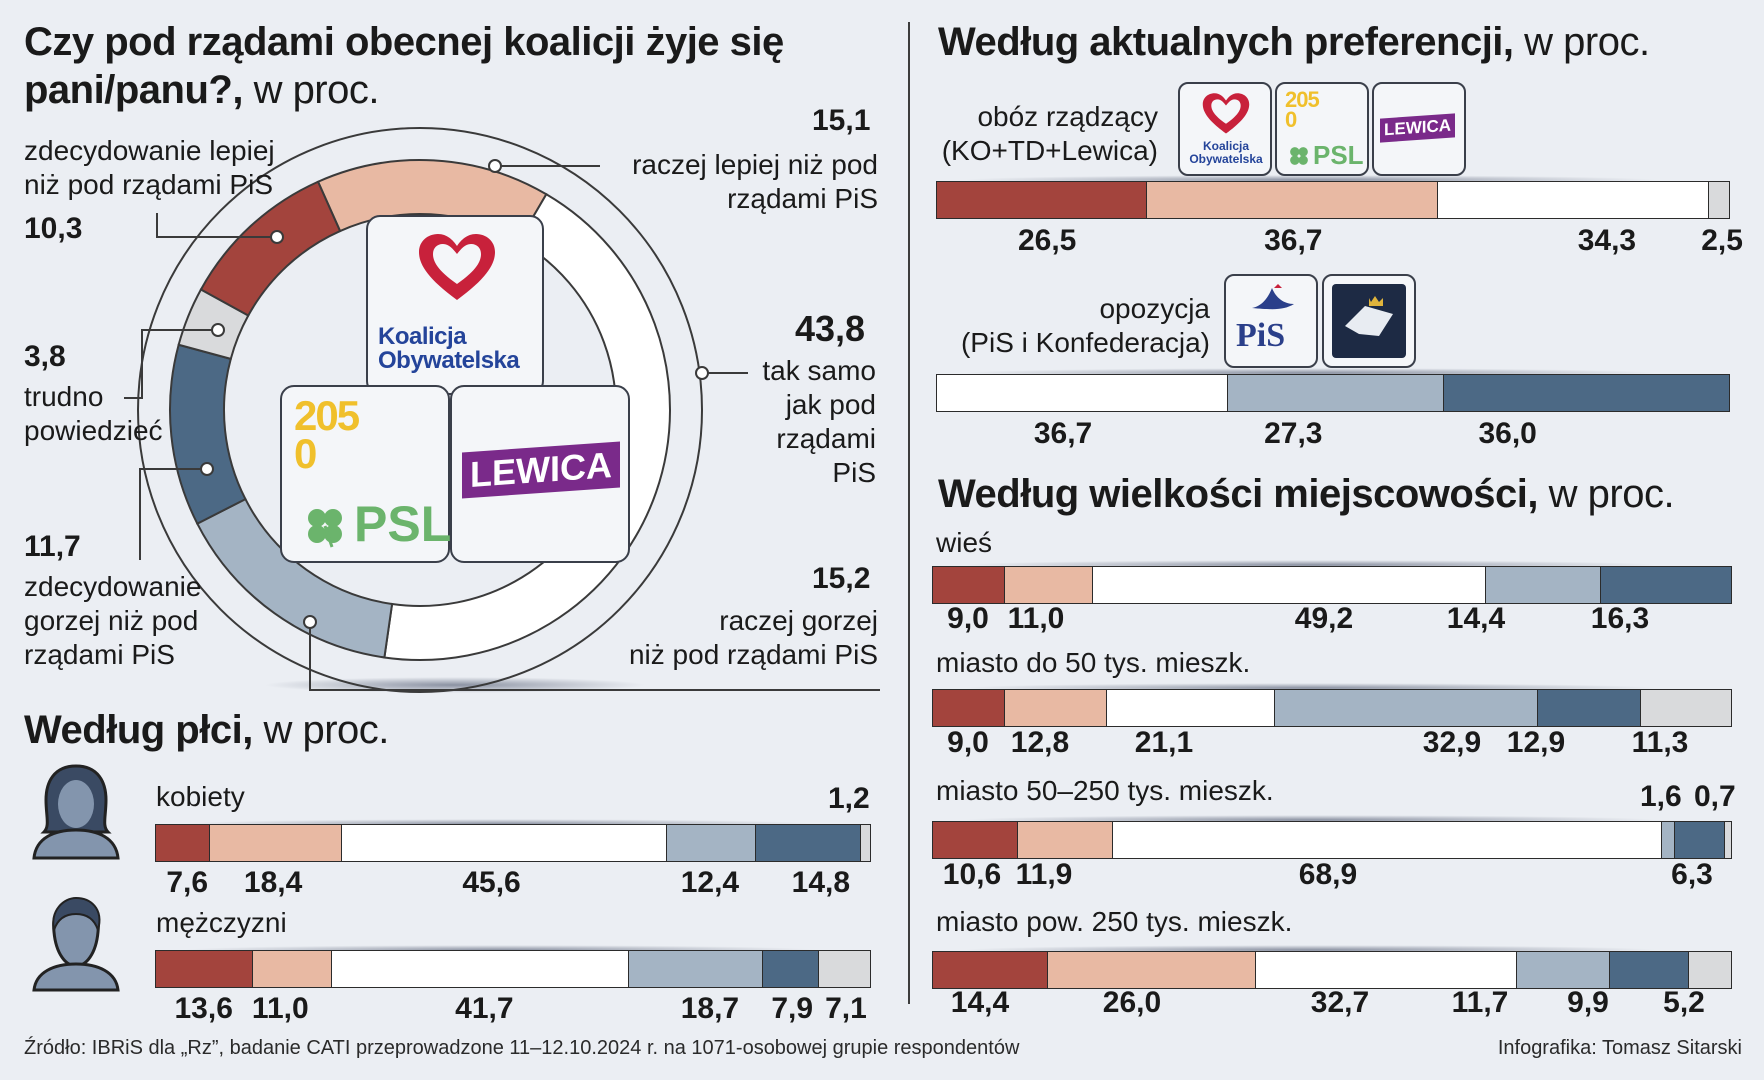 The height and width of the screenshot is (1080, 1764). What do you see at coordinates (964, 542) in the screenshot?
I see `loc-row-label-0: wieś` at bounding box center [964, 542].